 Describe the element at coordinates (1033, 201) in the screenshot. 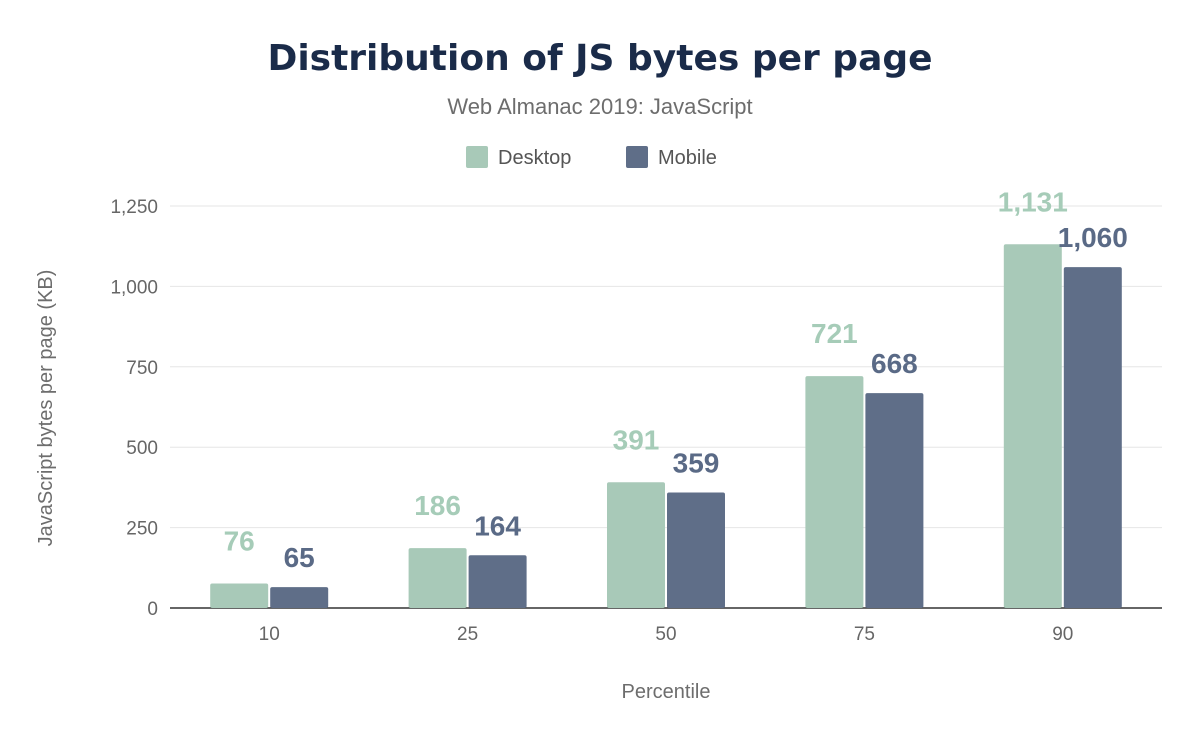

I see `data-label-desktop: 1,131` at that location.